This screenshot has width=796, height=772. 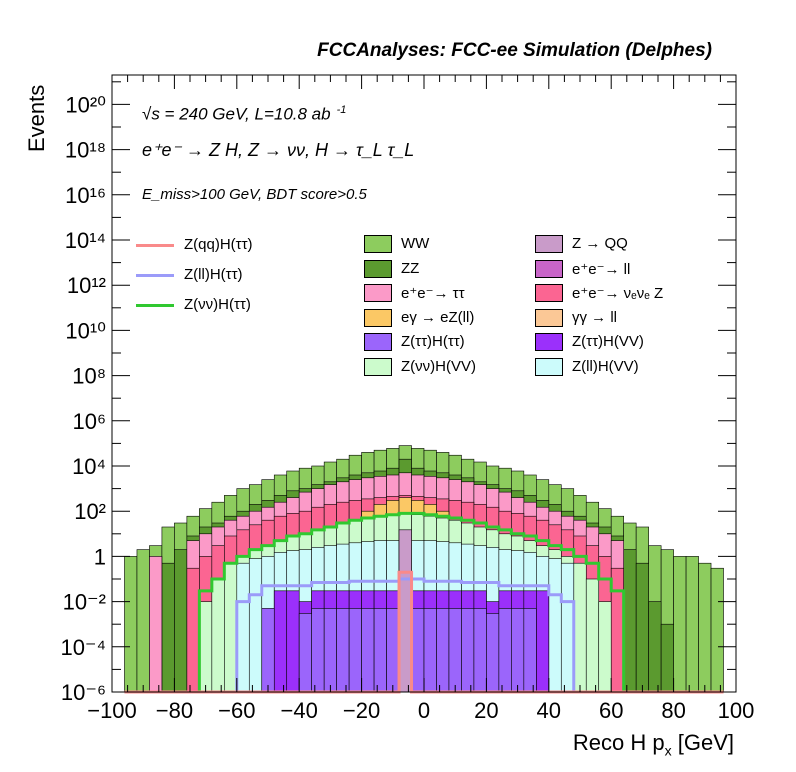 What do you see at coordinates (85, 195) in the screenshot?
I see `y-tick-label: 10¹⁶` at bounding box center [85, 195].